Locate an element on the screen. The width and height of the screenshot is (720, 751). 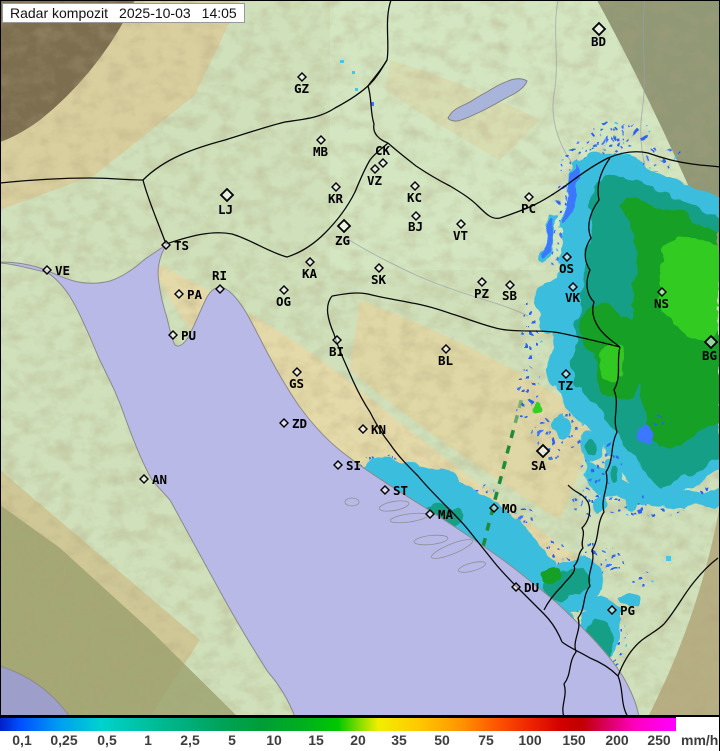
legend-tick: 10 is located at coordinates (274, 740).